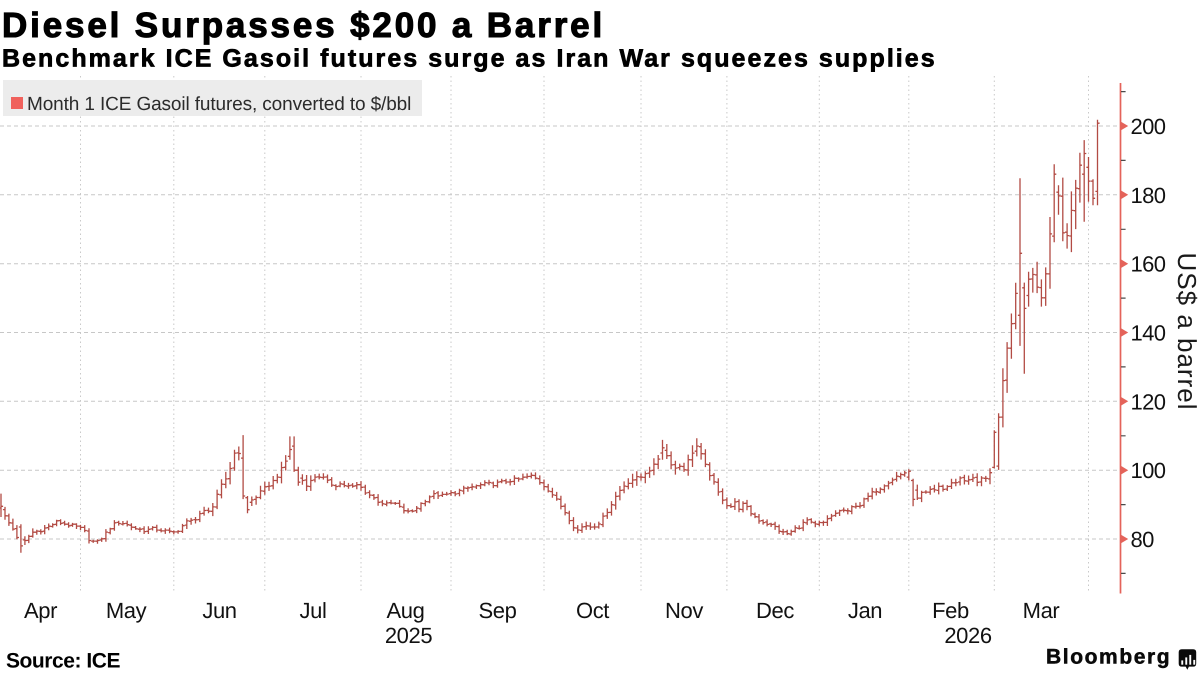  What do you see at coordinates (968, 635) in the screenshot?
I see `svg-text: 2026` at bounding box center [968, 635].